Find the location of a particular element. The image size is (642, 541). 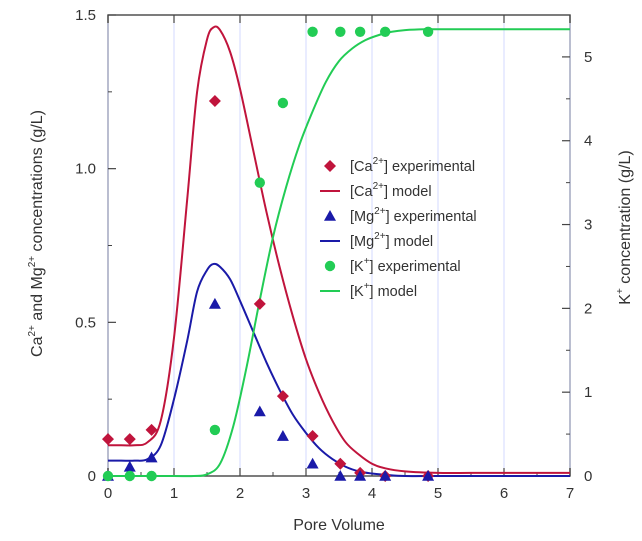

x-tick-label-7: 7 is located at coordinates (570, 493).